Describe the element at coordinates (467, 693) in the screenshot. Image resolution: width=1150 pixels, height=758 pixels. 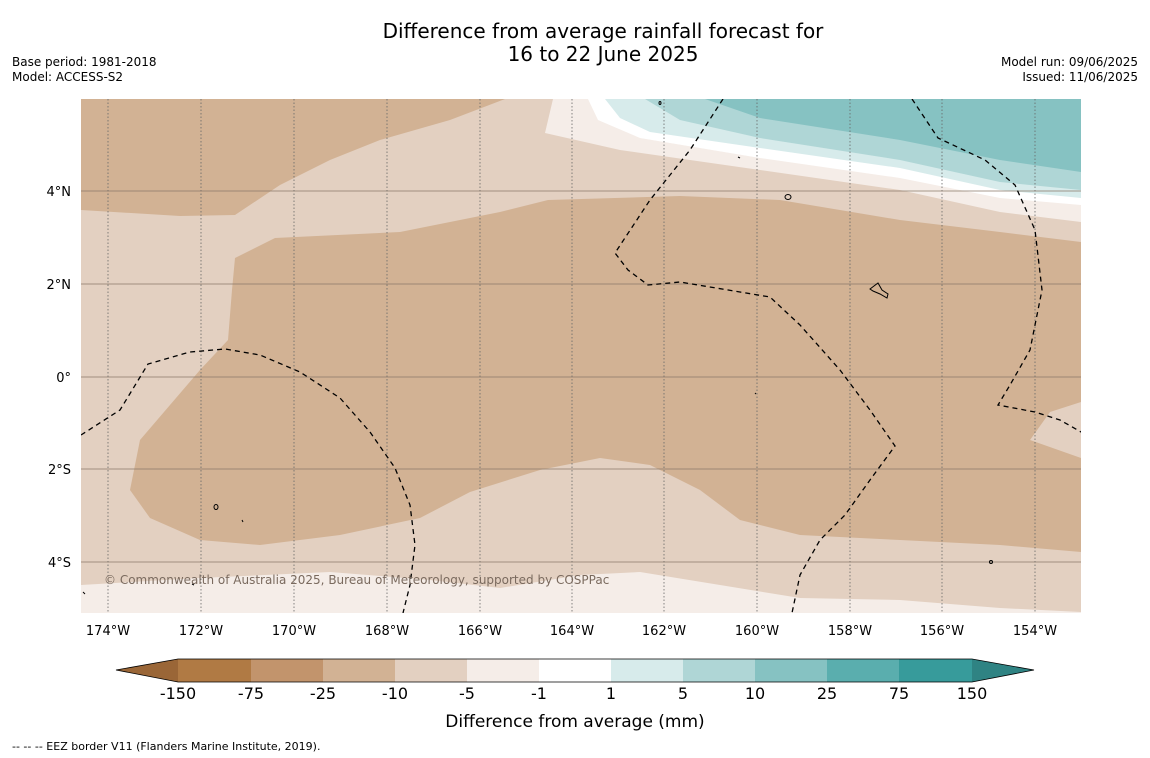
I see `colorbar-tick-label: -5` at that location.